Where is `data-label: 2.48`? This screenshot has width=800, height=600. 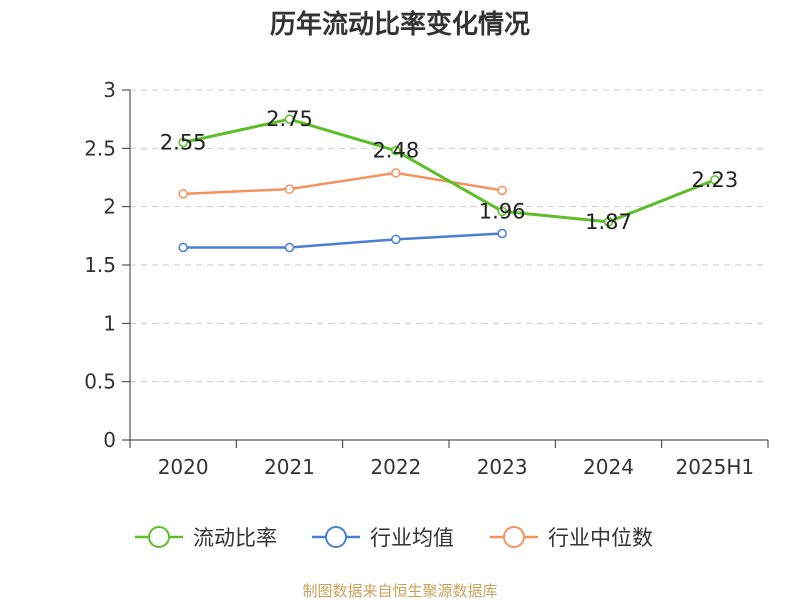
data-label: 2.48 is located at coordinates (395, 151).